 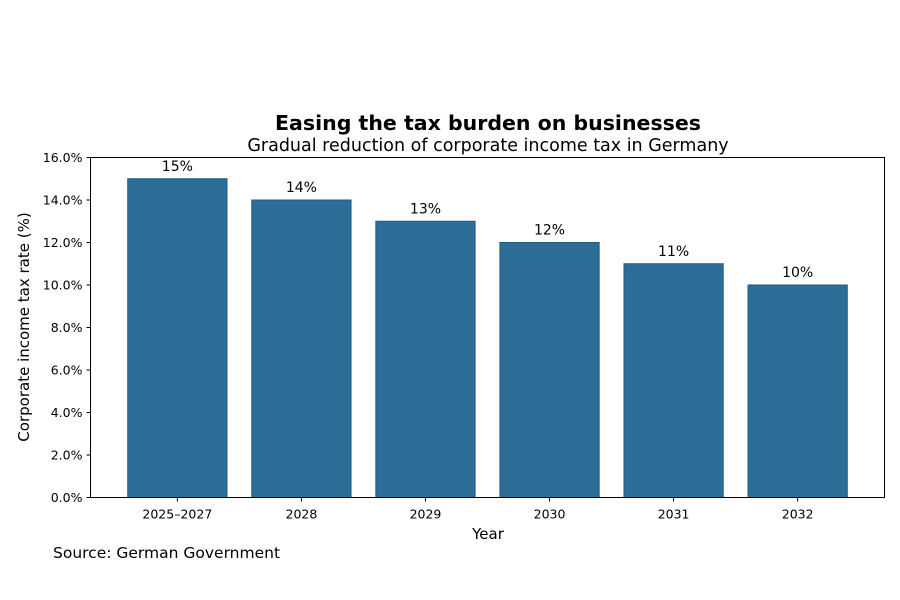 What do you see at coordinates (487, 220) in the screenshot?
I see `bar-labels-group: 15% 14% 13% 12% 11% 10%` at bounding box center [487, 220].